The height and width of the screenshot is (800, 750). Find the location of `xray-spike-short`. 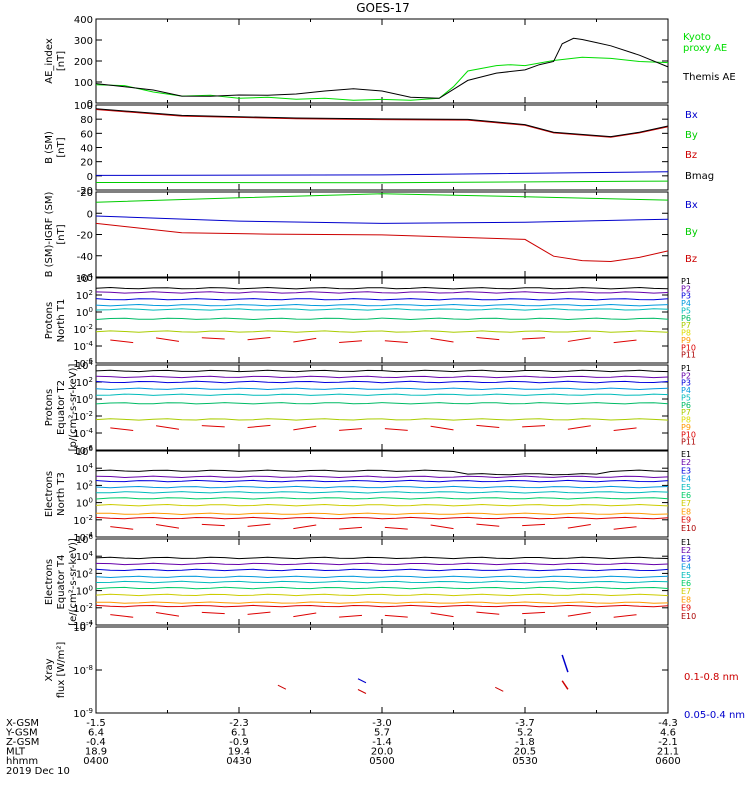

xray-spike-short is located at coordinates (565, 663).